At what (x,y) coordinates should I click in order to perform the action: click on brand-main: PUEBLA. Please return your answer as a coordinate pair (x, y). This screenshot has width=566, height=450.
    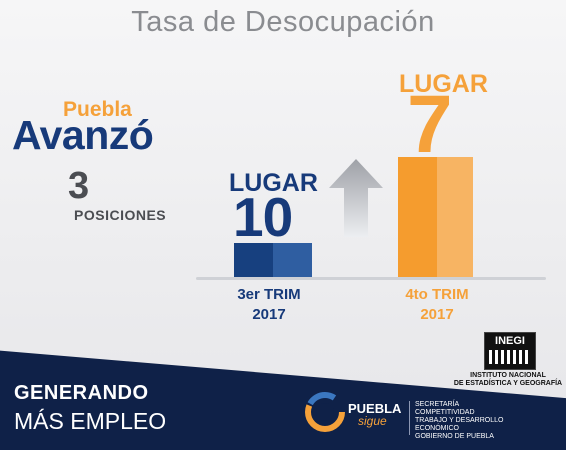
    Looking at the image, I should click on (375, 408).